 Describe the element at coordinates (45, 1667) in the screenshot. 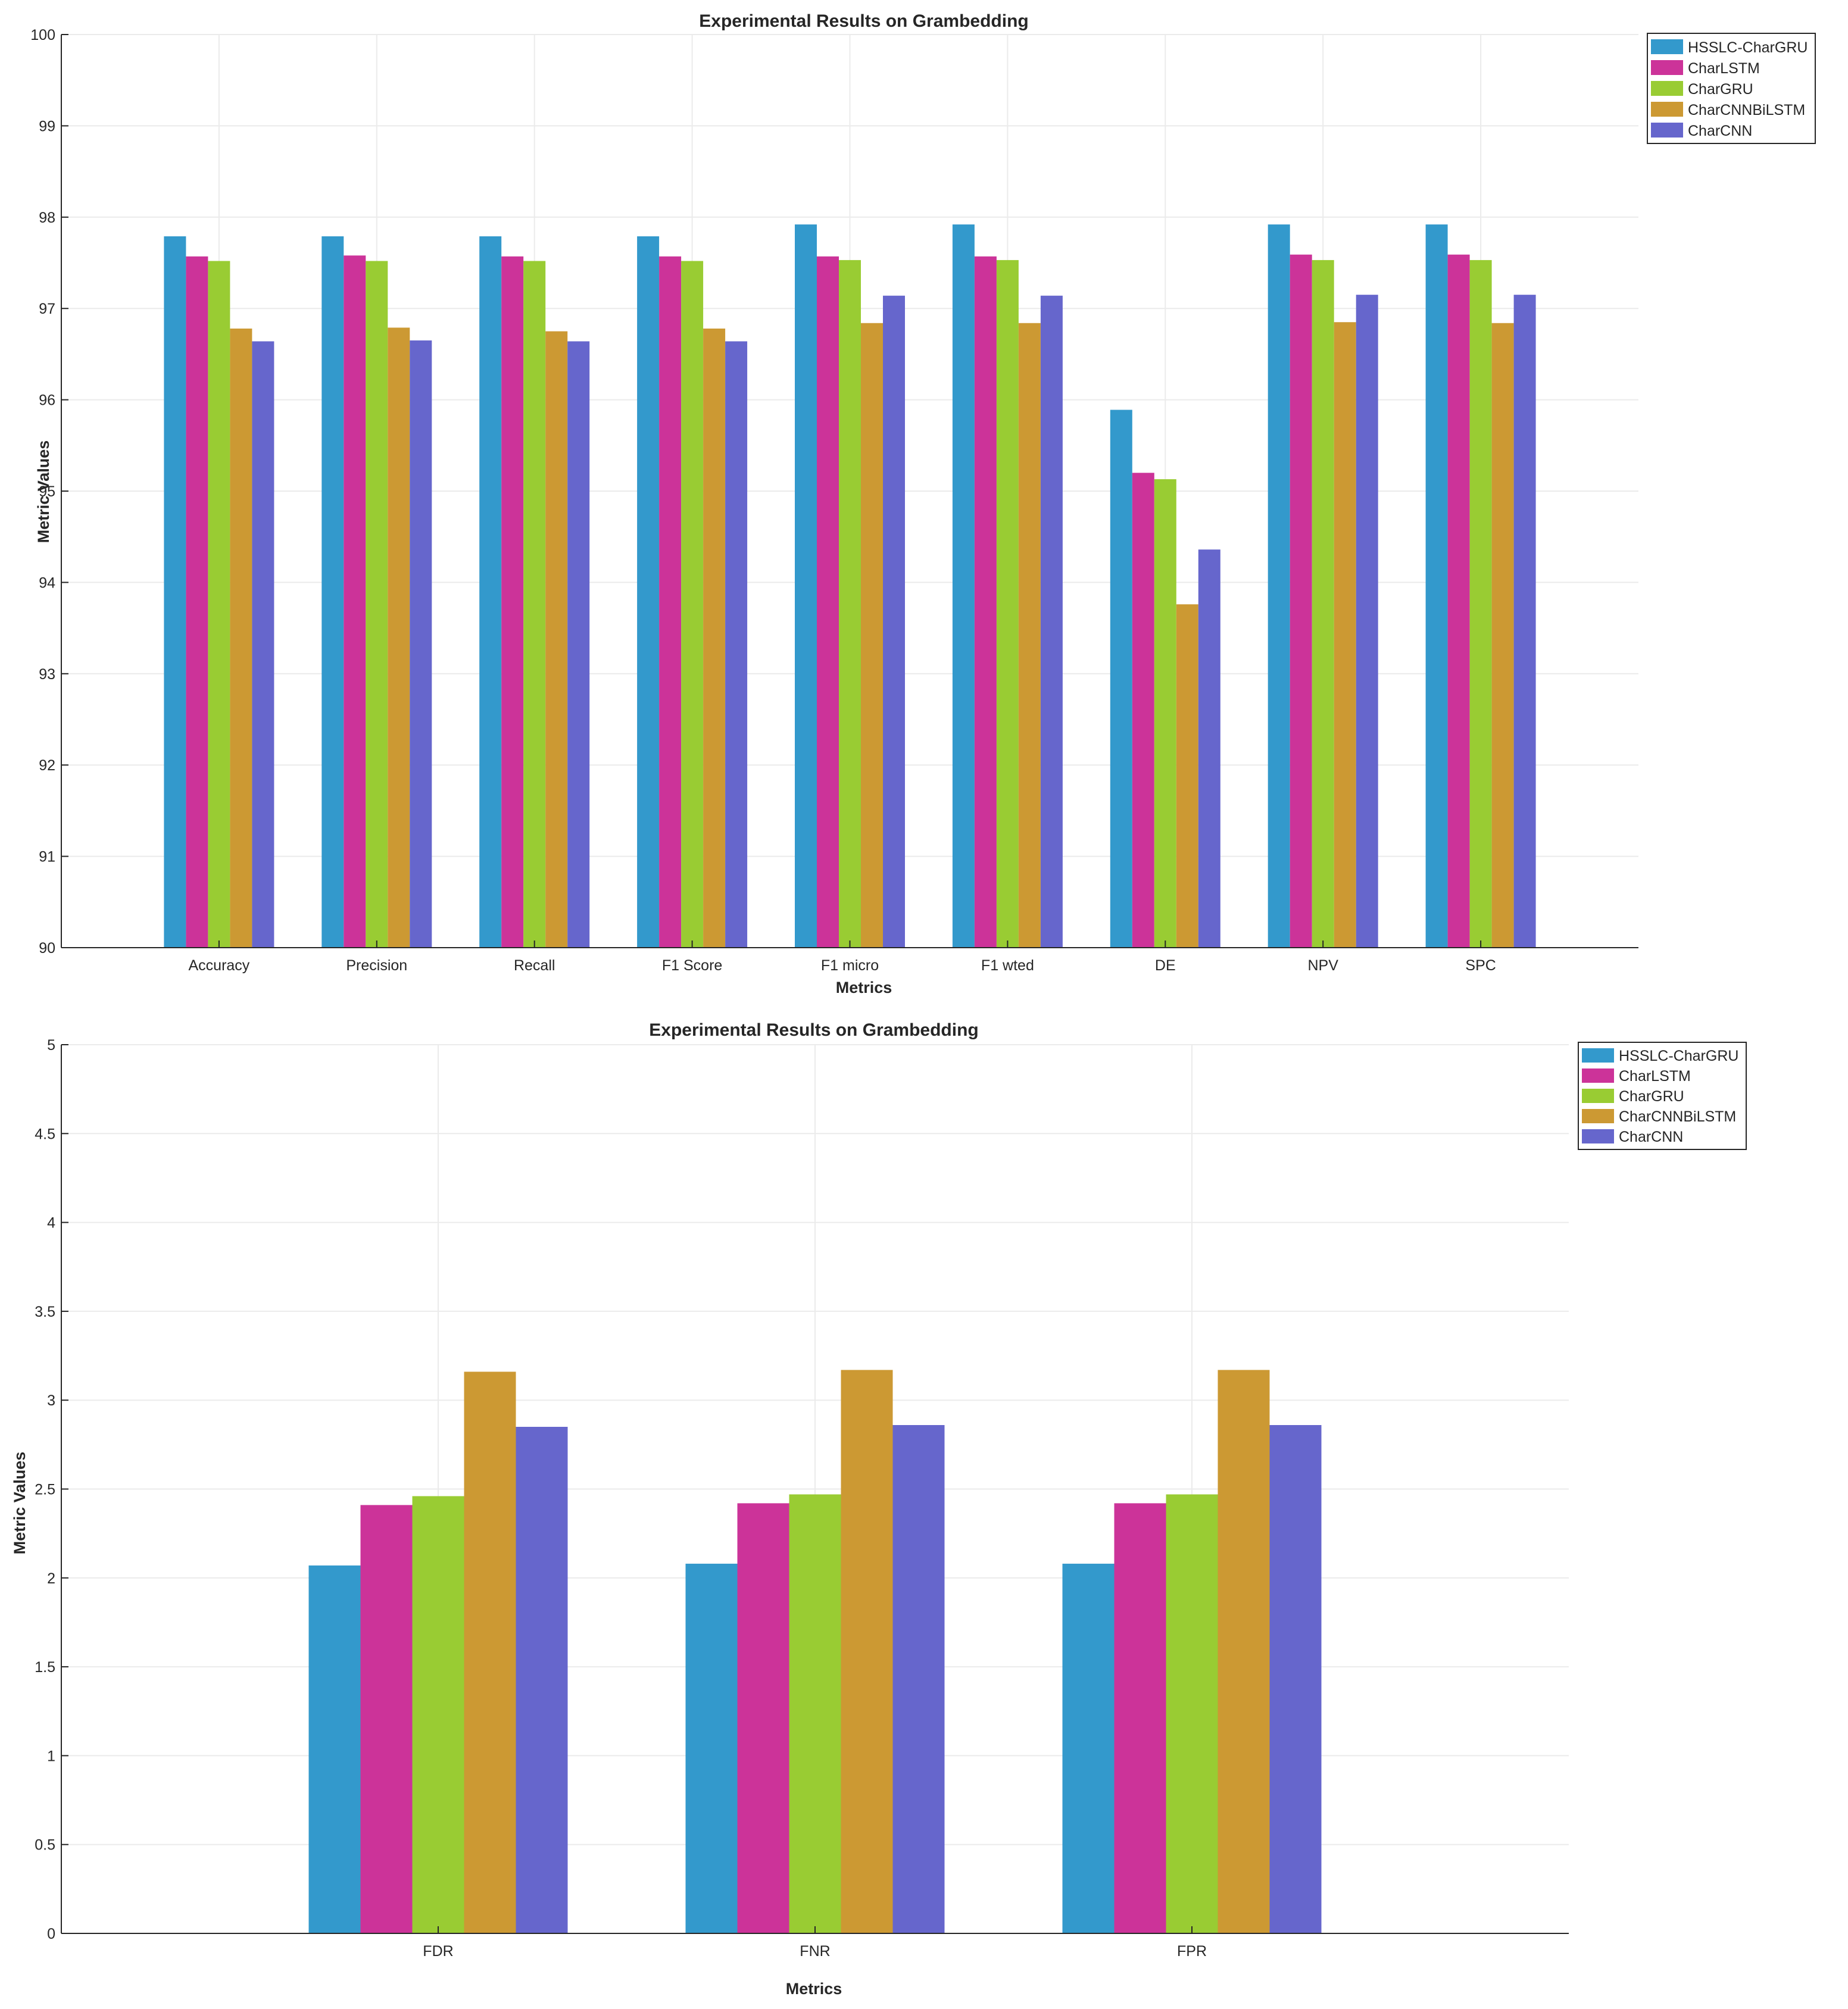

I see `y-tick-label: 1.5` at that location.